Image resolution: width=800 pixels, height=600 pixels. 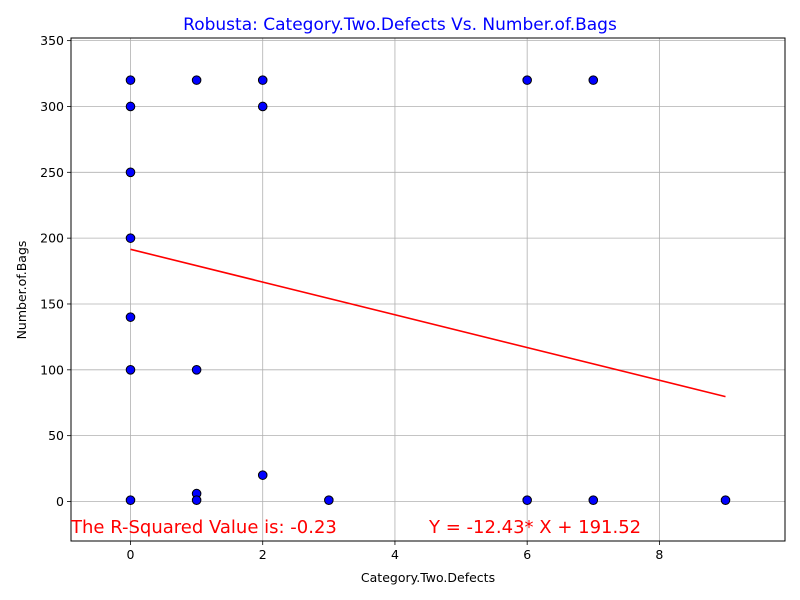 What do you see at coordinates (52, 369) in the screenshot?
I see `y-tick-label: 100` at bounding box center [52, 369].